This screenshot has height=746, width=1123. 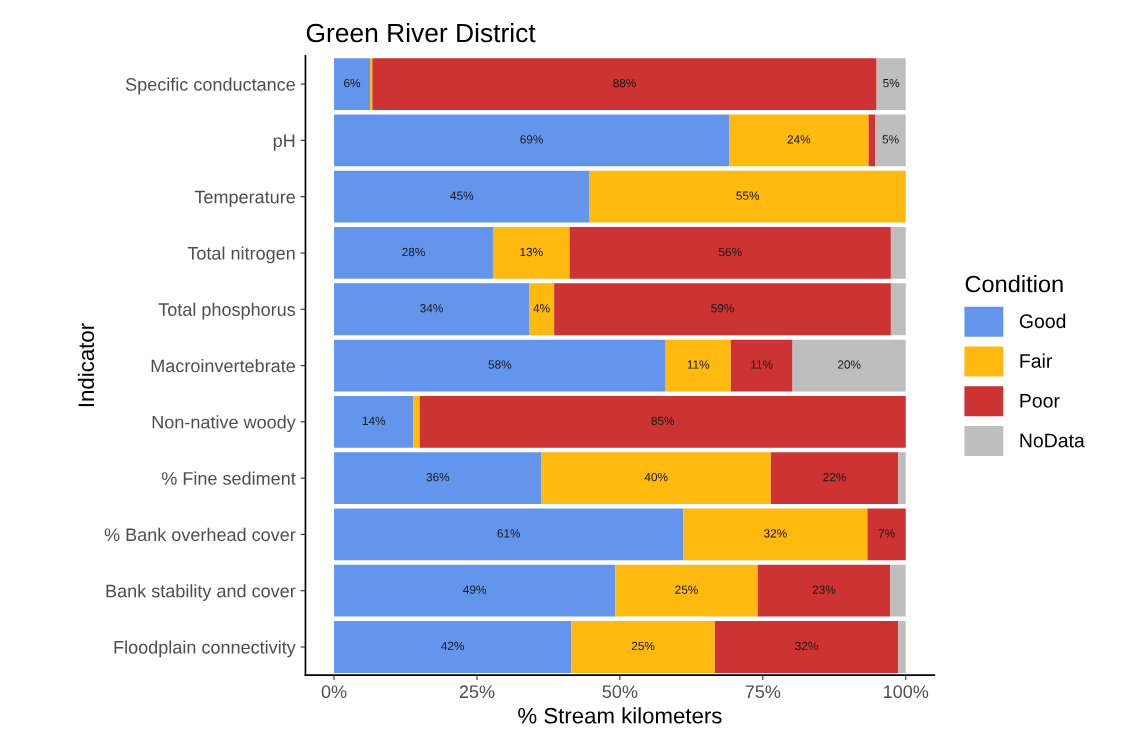 I want to click on y-tick-label: % Fine sediment, so click(x=228, y=478).